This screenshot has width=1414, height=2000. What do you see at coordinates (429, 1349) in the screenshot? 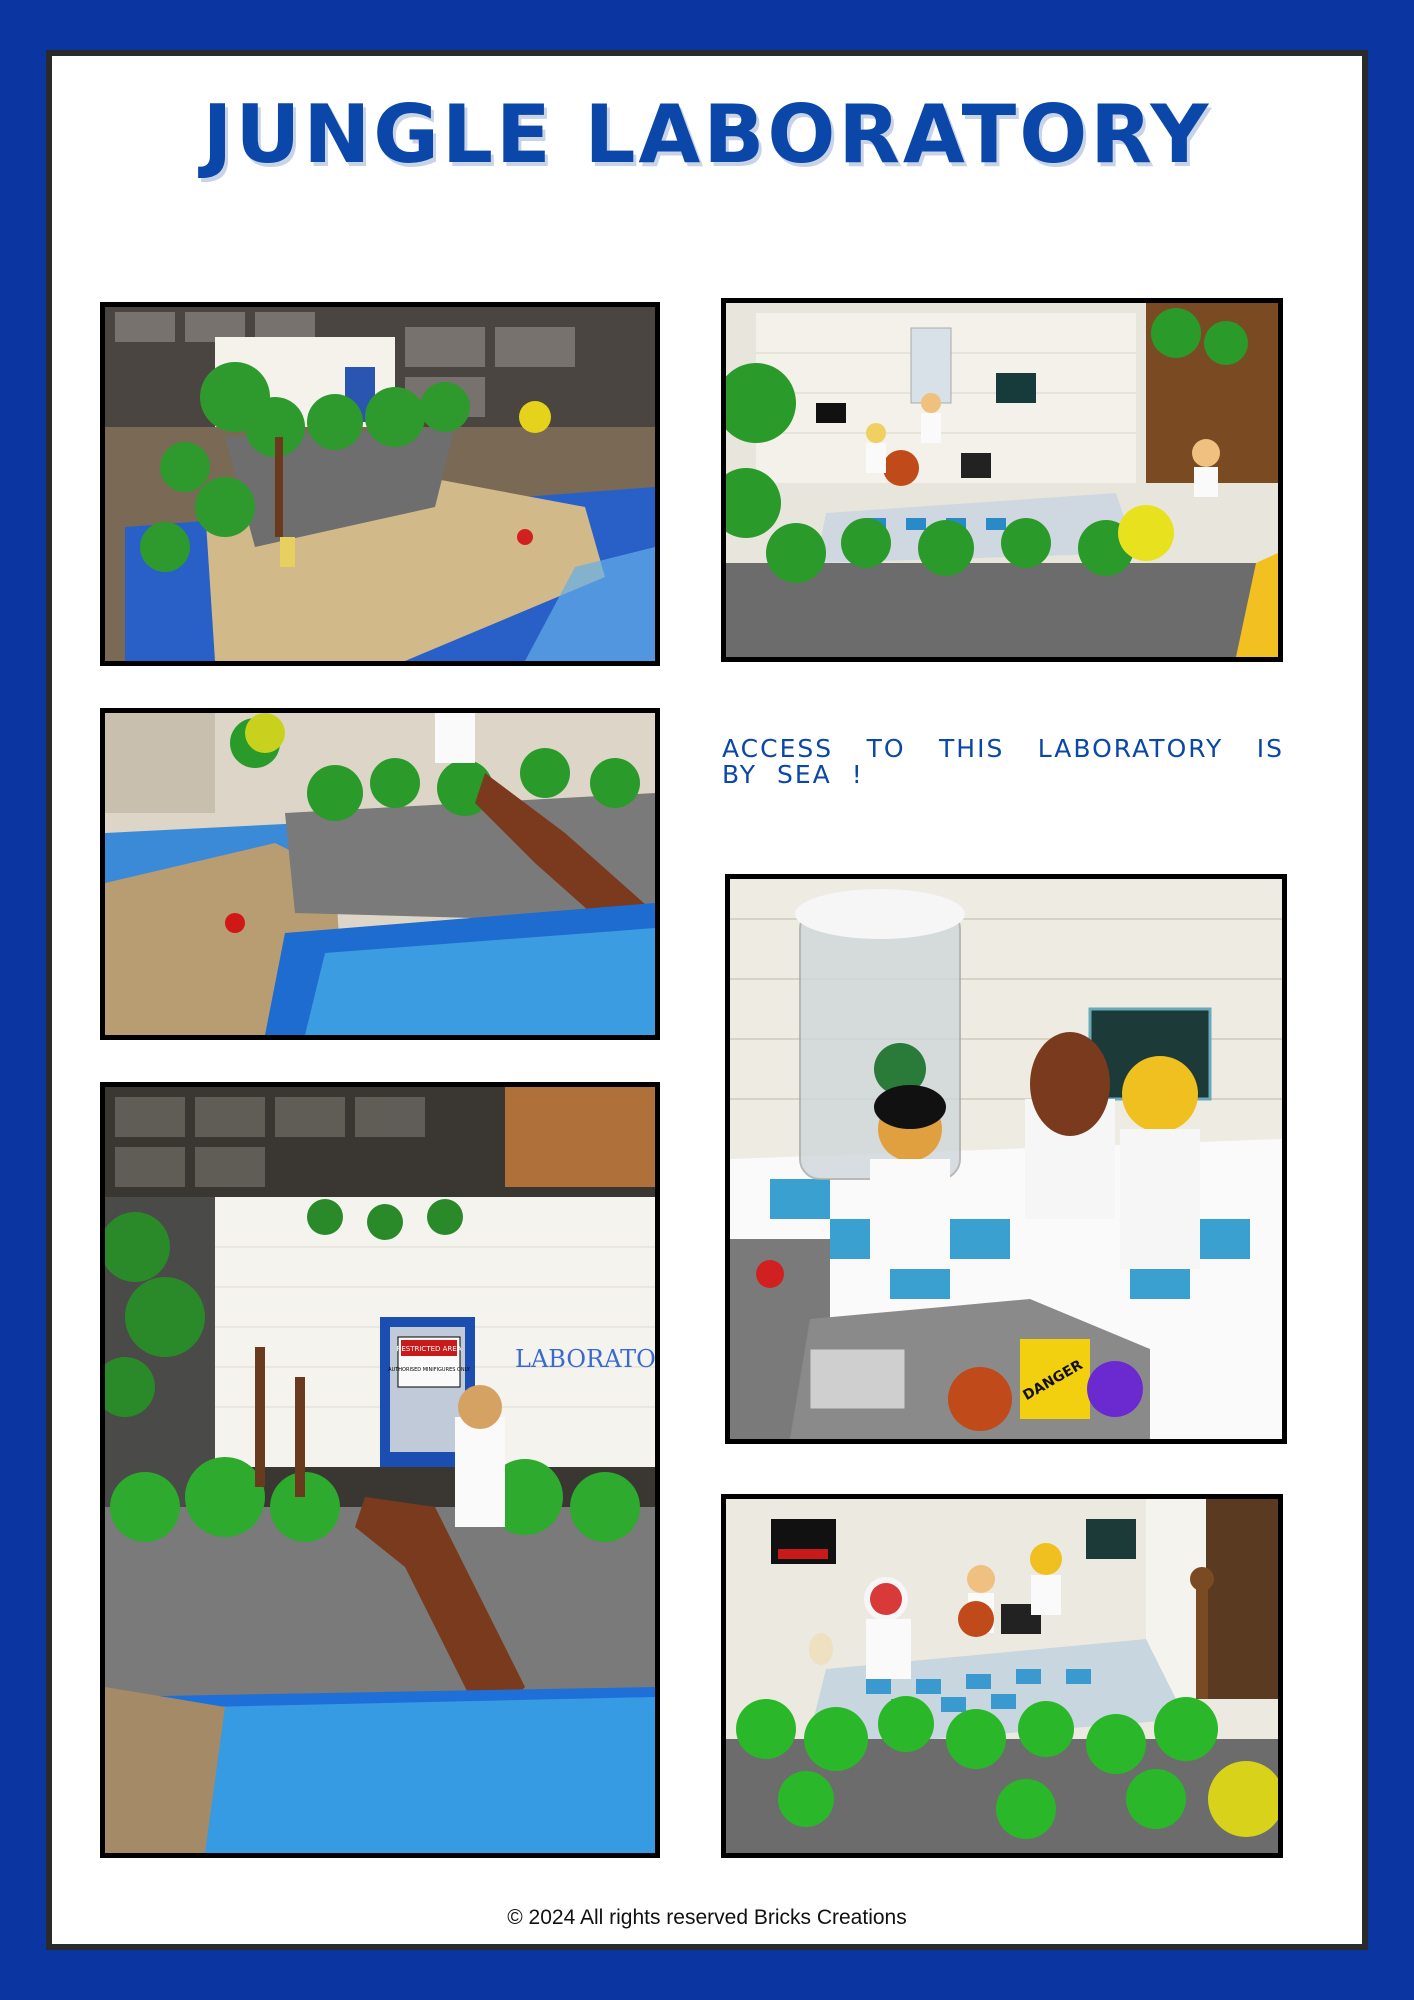
I see `restricted-sign-text: RESTRICTED AREA` at bounding box center [429, 1349].